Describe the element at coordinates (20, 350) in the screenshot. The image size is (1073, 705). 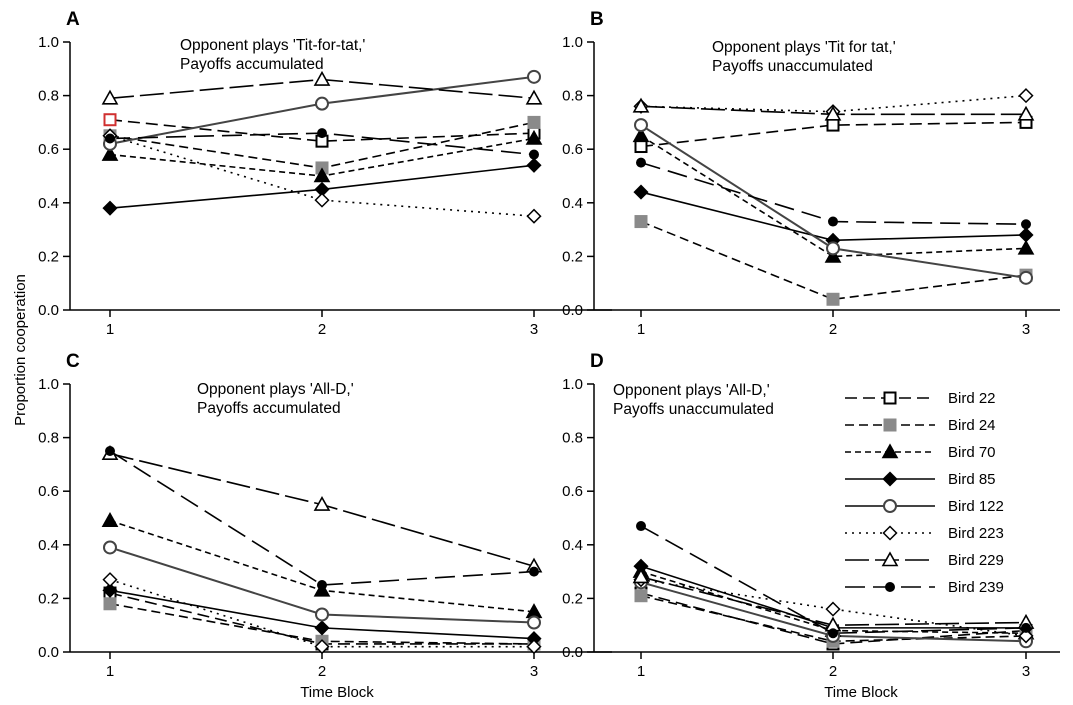
I see `y-axis-title: Proportion cooperation` at that location.